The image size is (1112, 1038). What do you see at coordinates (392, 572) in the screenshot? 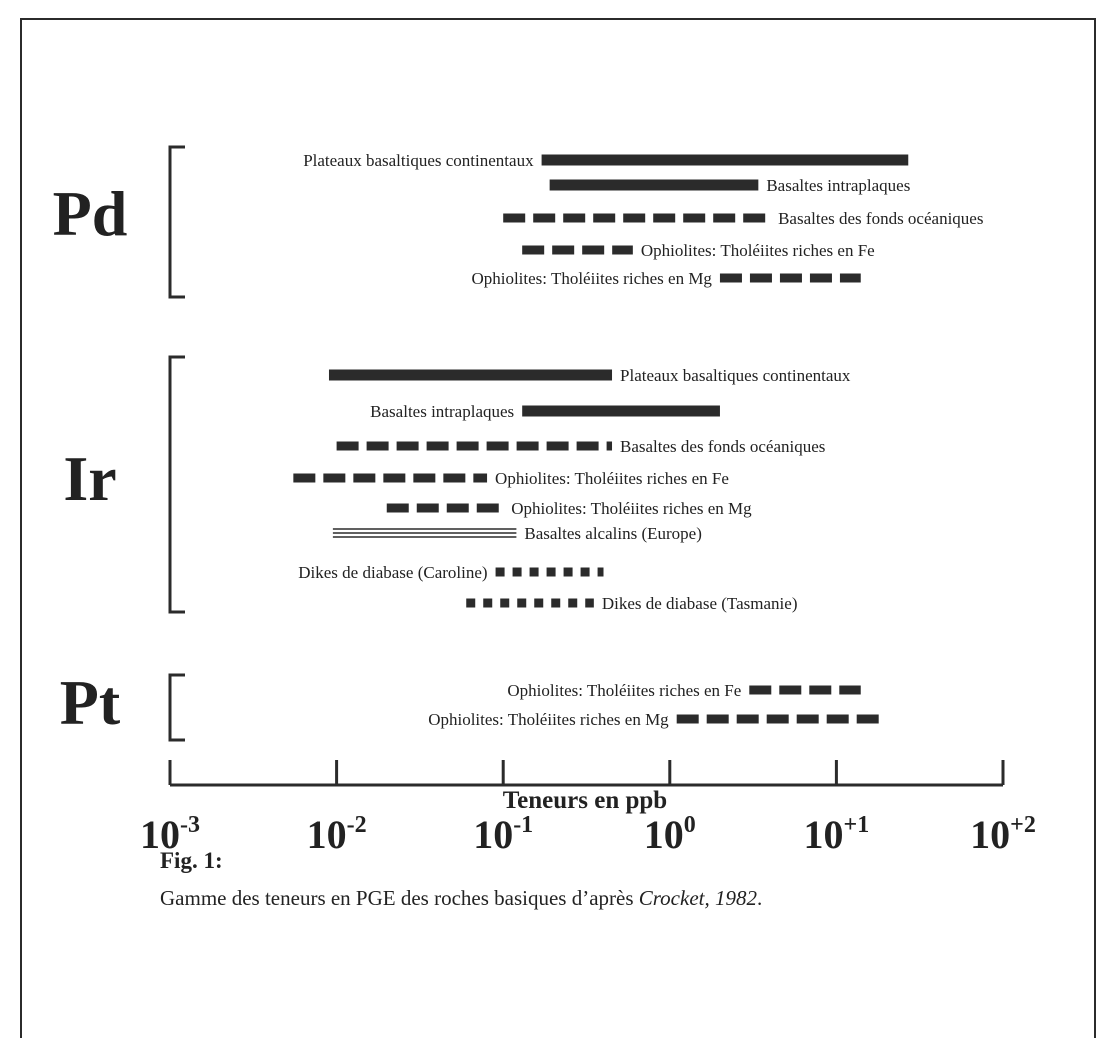
I see `range-label-ir-dikes-de-diabase-caroline: Dikes de diabase (Caroline)` at bounding box center [392, 572].